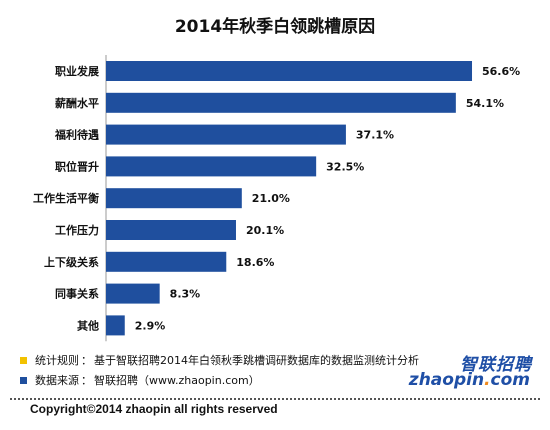 Image resolution: width=550 pixels, height=430 pixels. What do you see at coordinates (77, 230) in the screenshot?
I see `category-label: 工作压力` at bounding box center [77, 230].